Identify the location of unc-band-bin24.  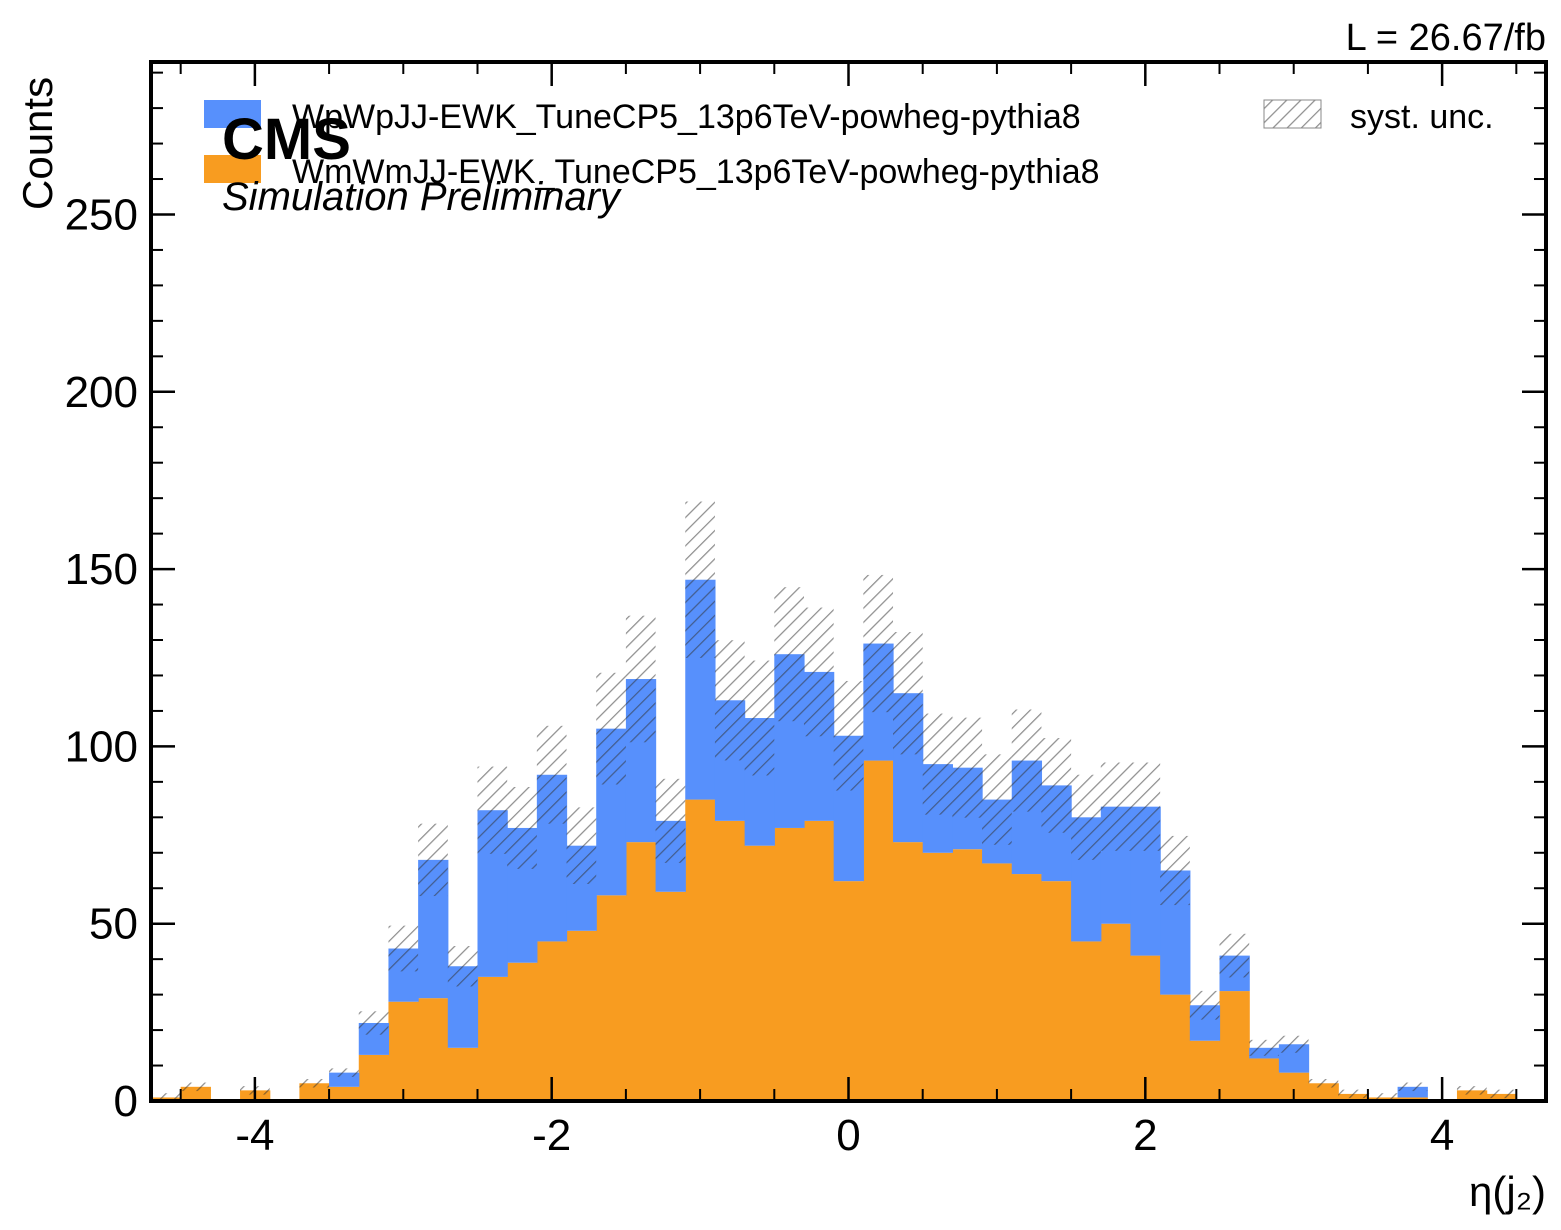
(878, 643).